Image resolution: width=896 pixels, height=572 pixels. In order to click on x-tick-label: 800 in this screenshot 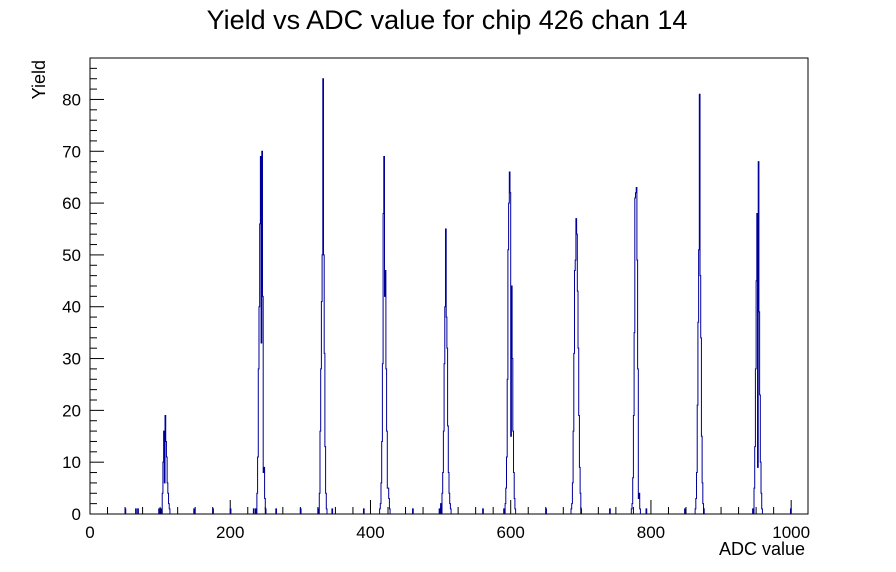, I will do `click(651, 532)`.